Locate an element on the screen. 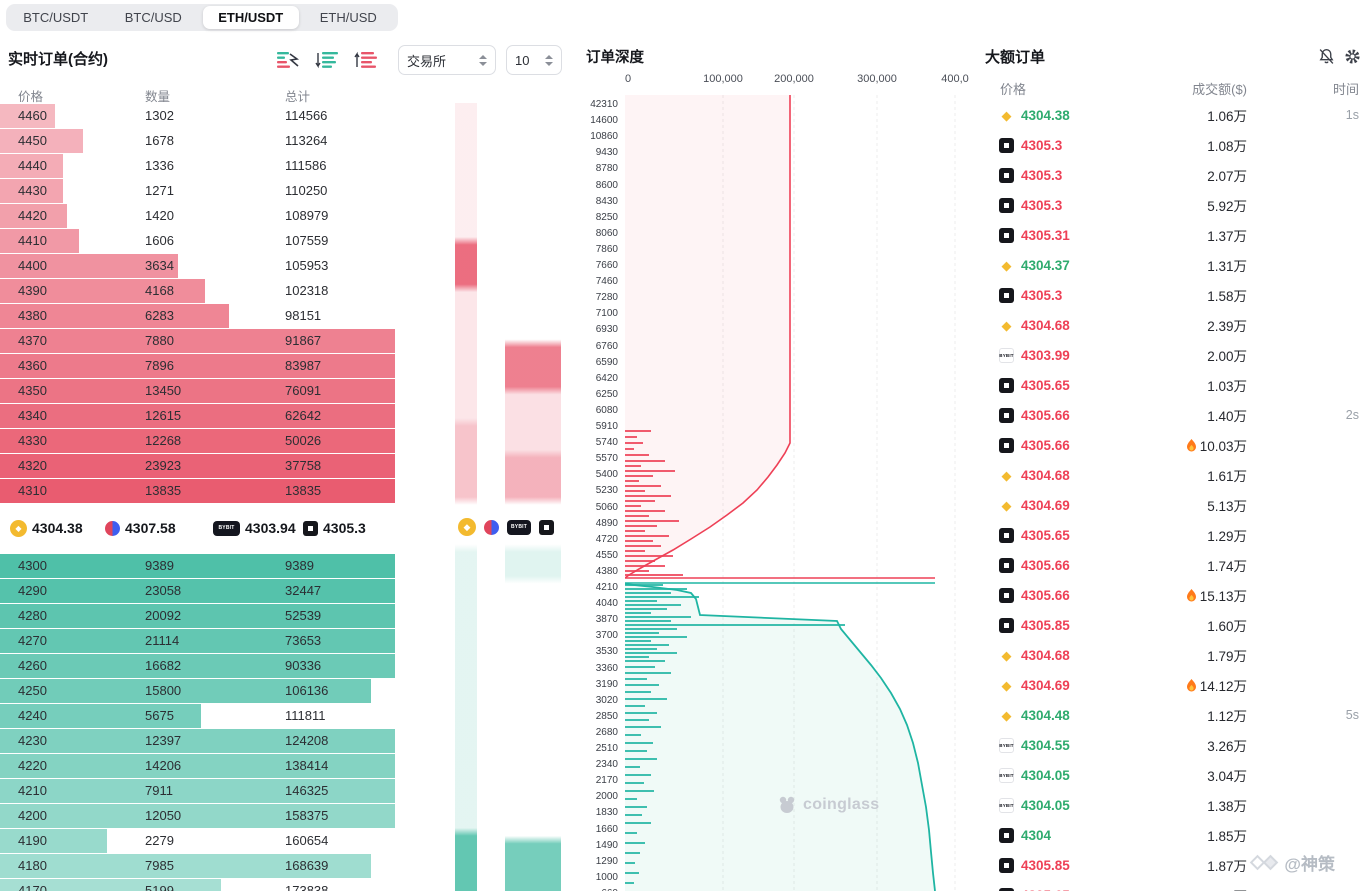 The height and width of the screenshot is (891, 1365). large-order-row: 4305.3 2.07万 is located at coordinates (1175, 175).